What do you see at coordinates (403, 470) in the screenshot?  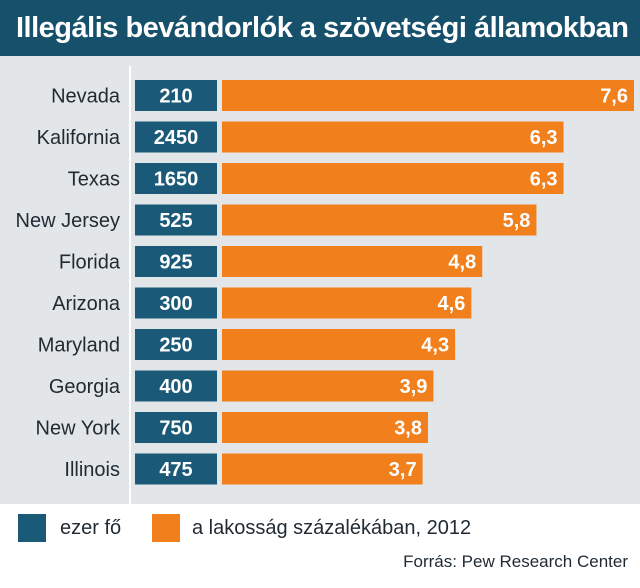 I see `percent-label: 3,7` at bounding box center [403, 470].